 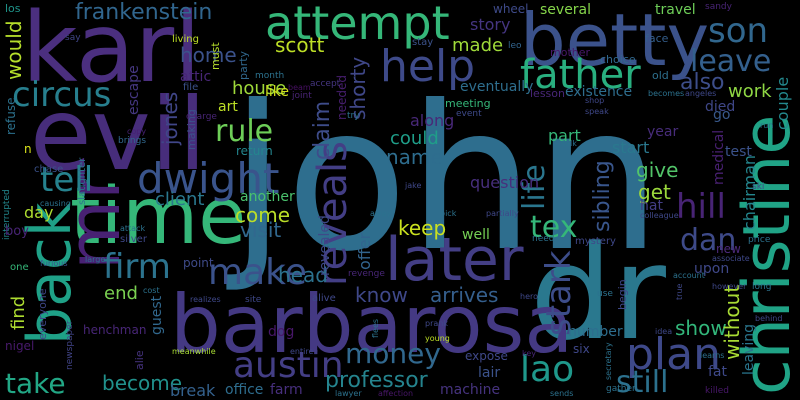 I want to click on word-help: help, so click(x=428, y=66).